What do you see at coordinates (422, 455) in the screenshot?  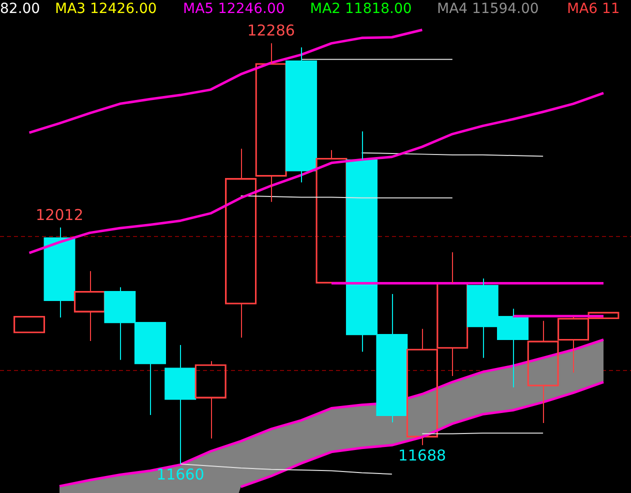 I see `annotation: 11688` at bounding box center [422, 455].